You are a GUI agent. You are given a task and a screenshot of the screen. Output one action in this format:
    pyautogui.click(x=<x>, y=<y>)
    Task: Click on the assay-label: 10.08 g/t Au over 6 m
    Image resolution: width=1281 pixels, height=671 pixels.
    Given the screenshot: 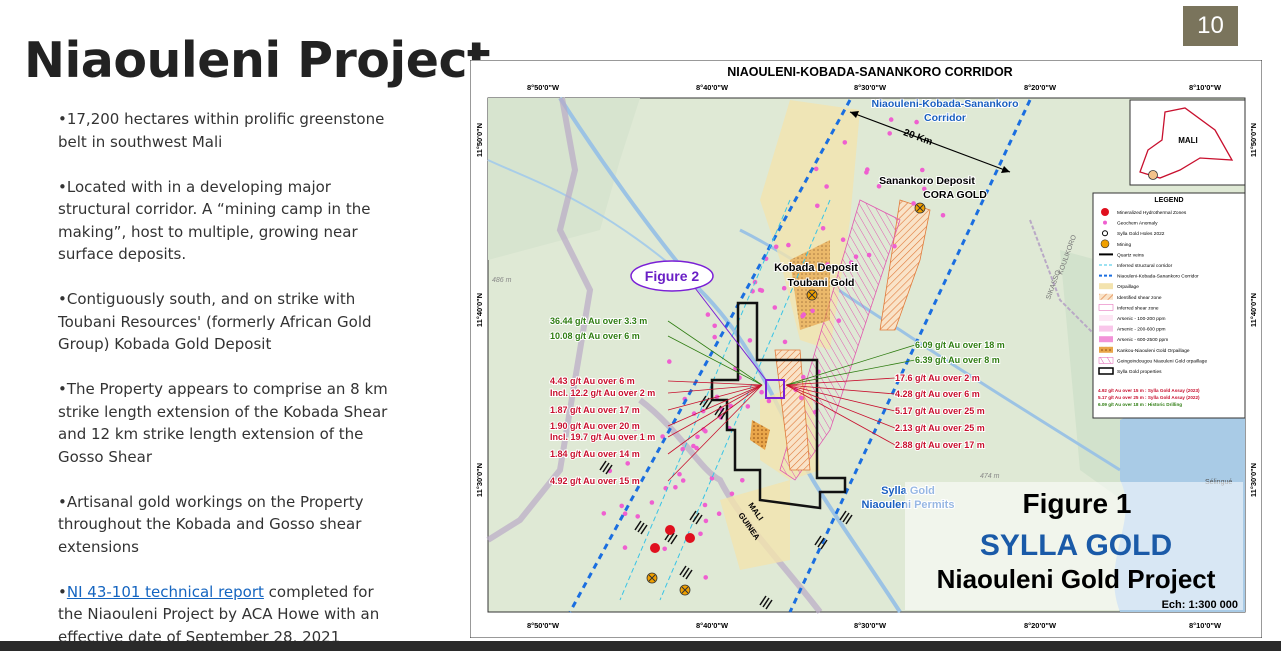 What is the action you would take?
    pyautogui.click(x=595, y=336)
    